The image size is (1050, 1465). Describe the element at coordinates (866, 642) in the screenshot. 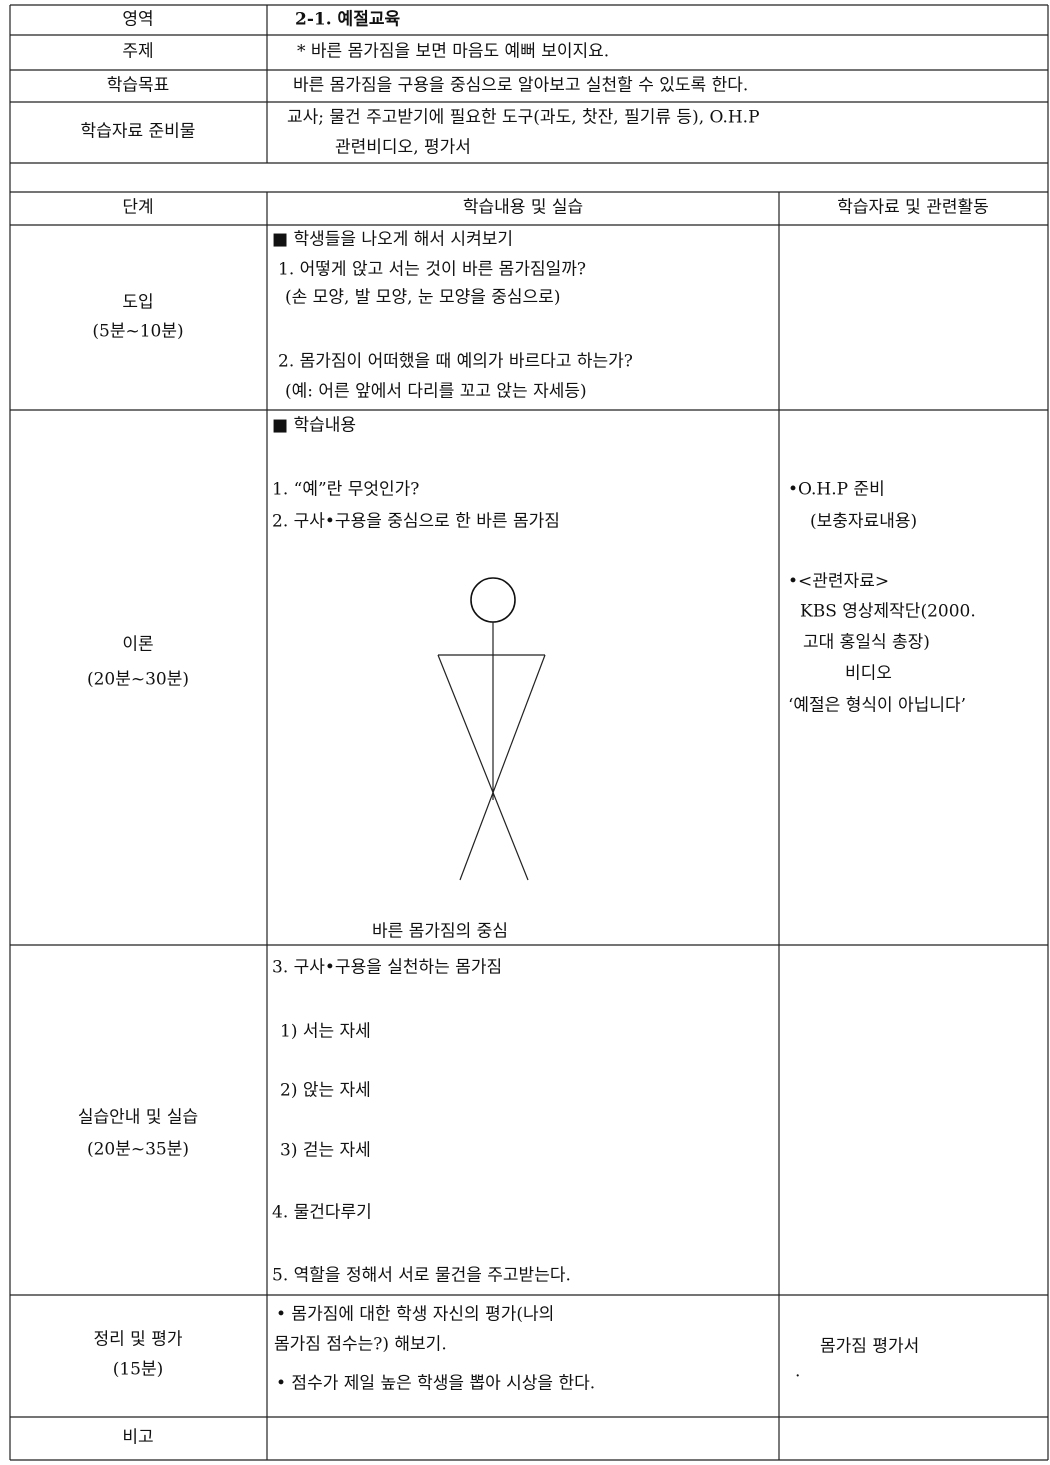

I see `material: 고대 홍일식 총장)` at that location.